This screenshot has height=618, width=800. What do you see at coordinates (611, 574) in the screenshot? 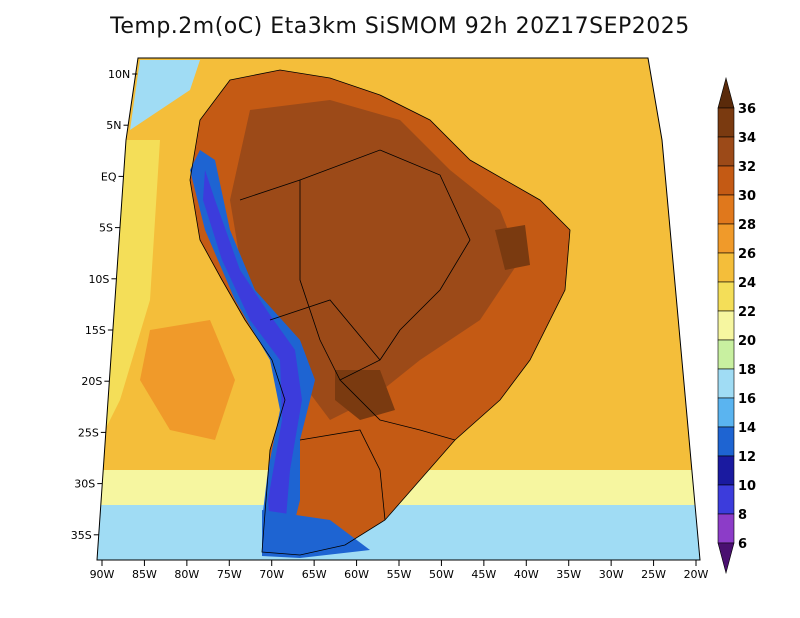
I see `lon-label: 30W` at bounding box center [611, 574].